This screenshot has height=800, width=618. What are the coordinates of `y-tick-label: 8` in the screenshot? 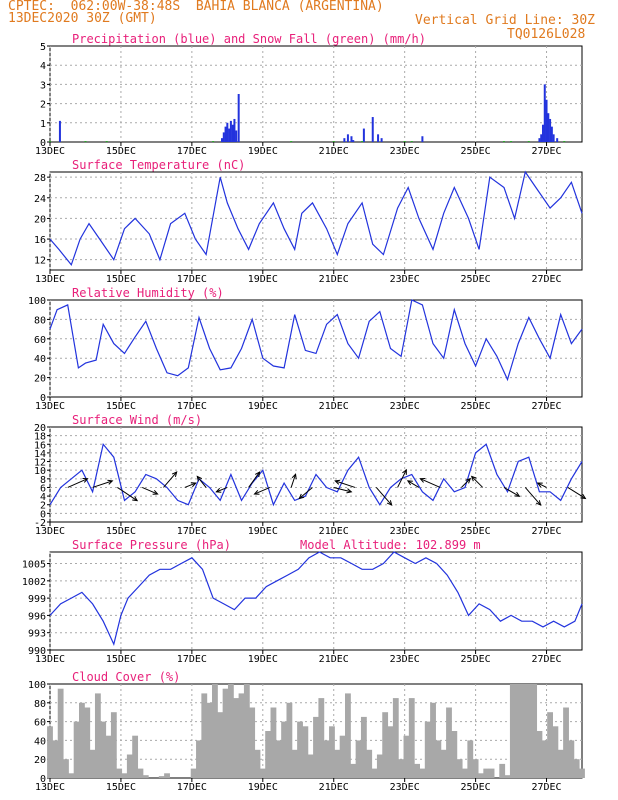 It's located at (43, 480).